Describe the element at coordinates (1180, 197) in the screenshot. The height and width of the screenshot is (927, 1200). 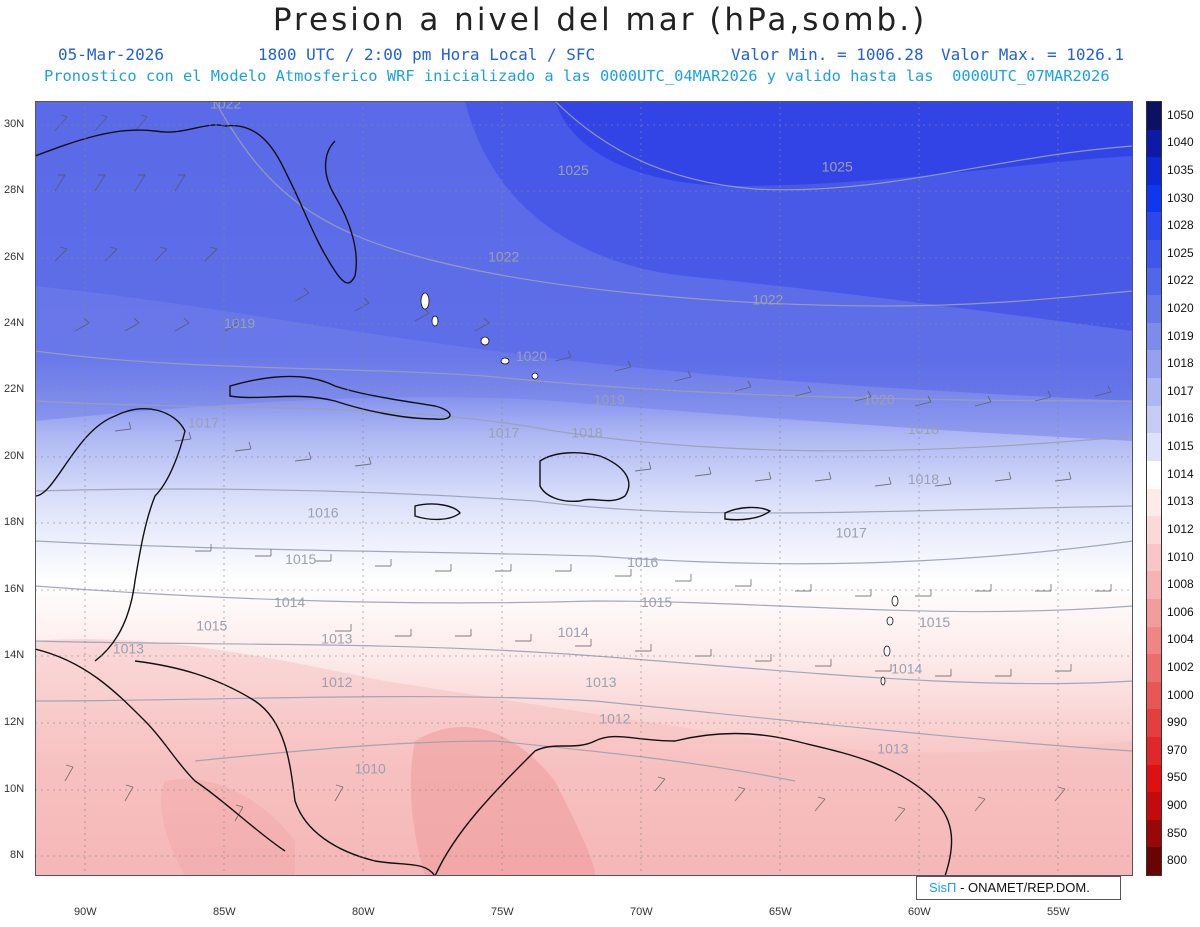
I see `colorbar-label: 1030` at that location.